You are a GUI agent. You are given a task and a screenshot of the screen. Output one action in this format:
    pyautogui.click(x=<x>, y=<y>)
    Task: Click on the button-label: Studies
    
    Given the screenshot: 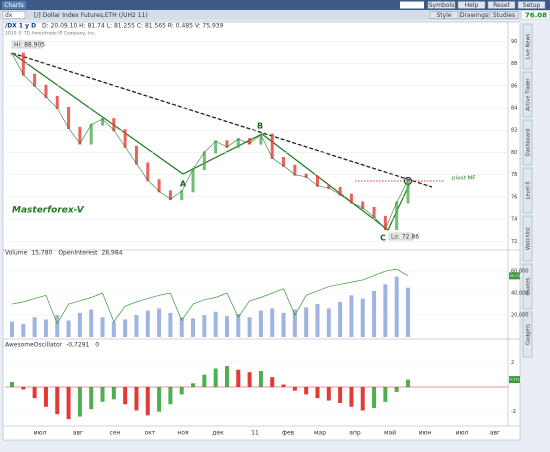 What is the action you would take?
    pyautogui.click(x=504, y=15)
    